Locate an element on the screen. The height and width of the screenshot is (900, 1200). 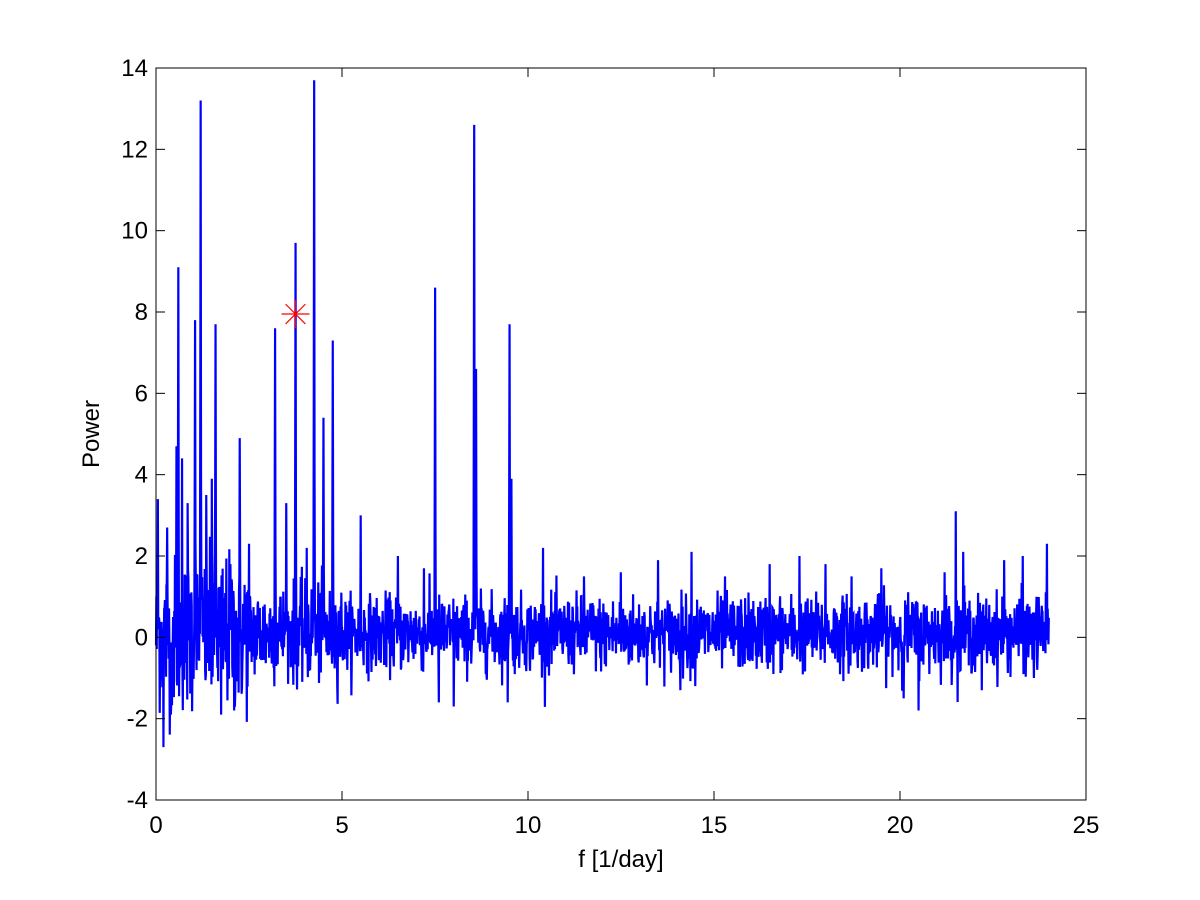
y-tick-label: 8 is located at coordinates (141, 312).